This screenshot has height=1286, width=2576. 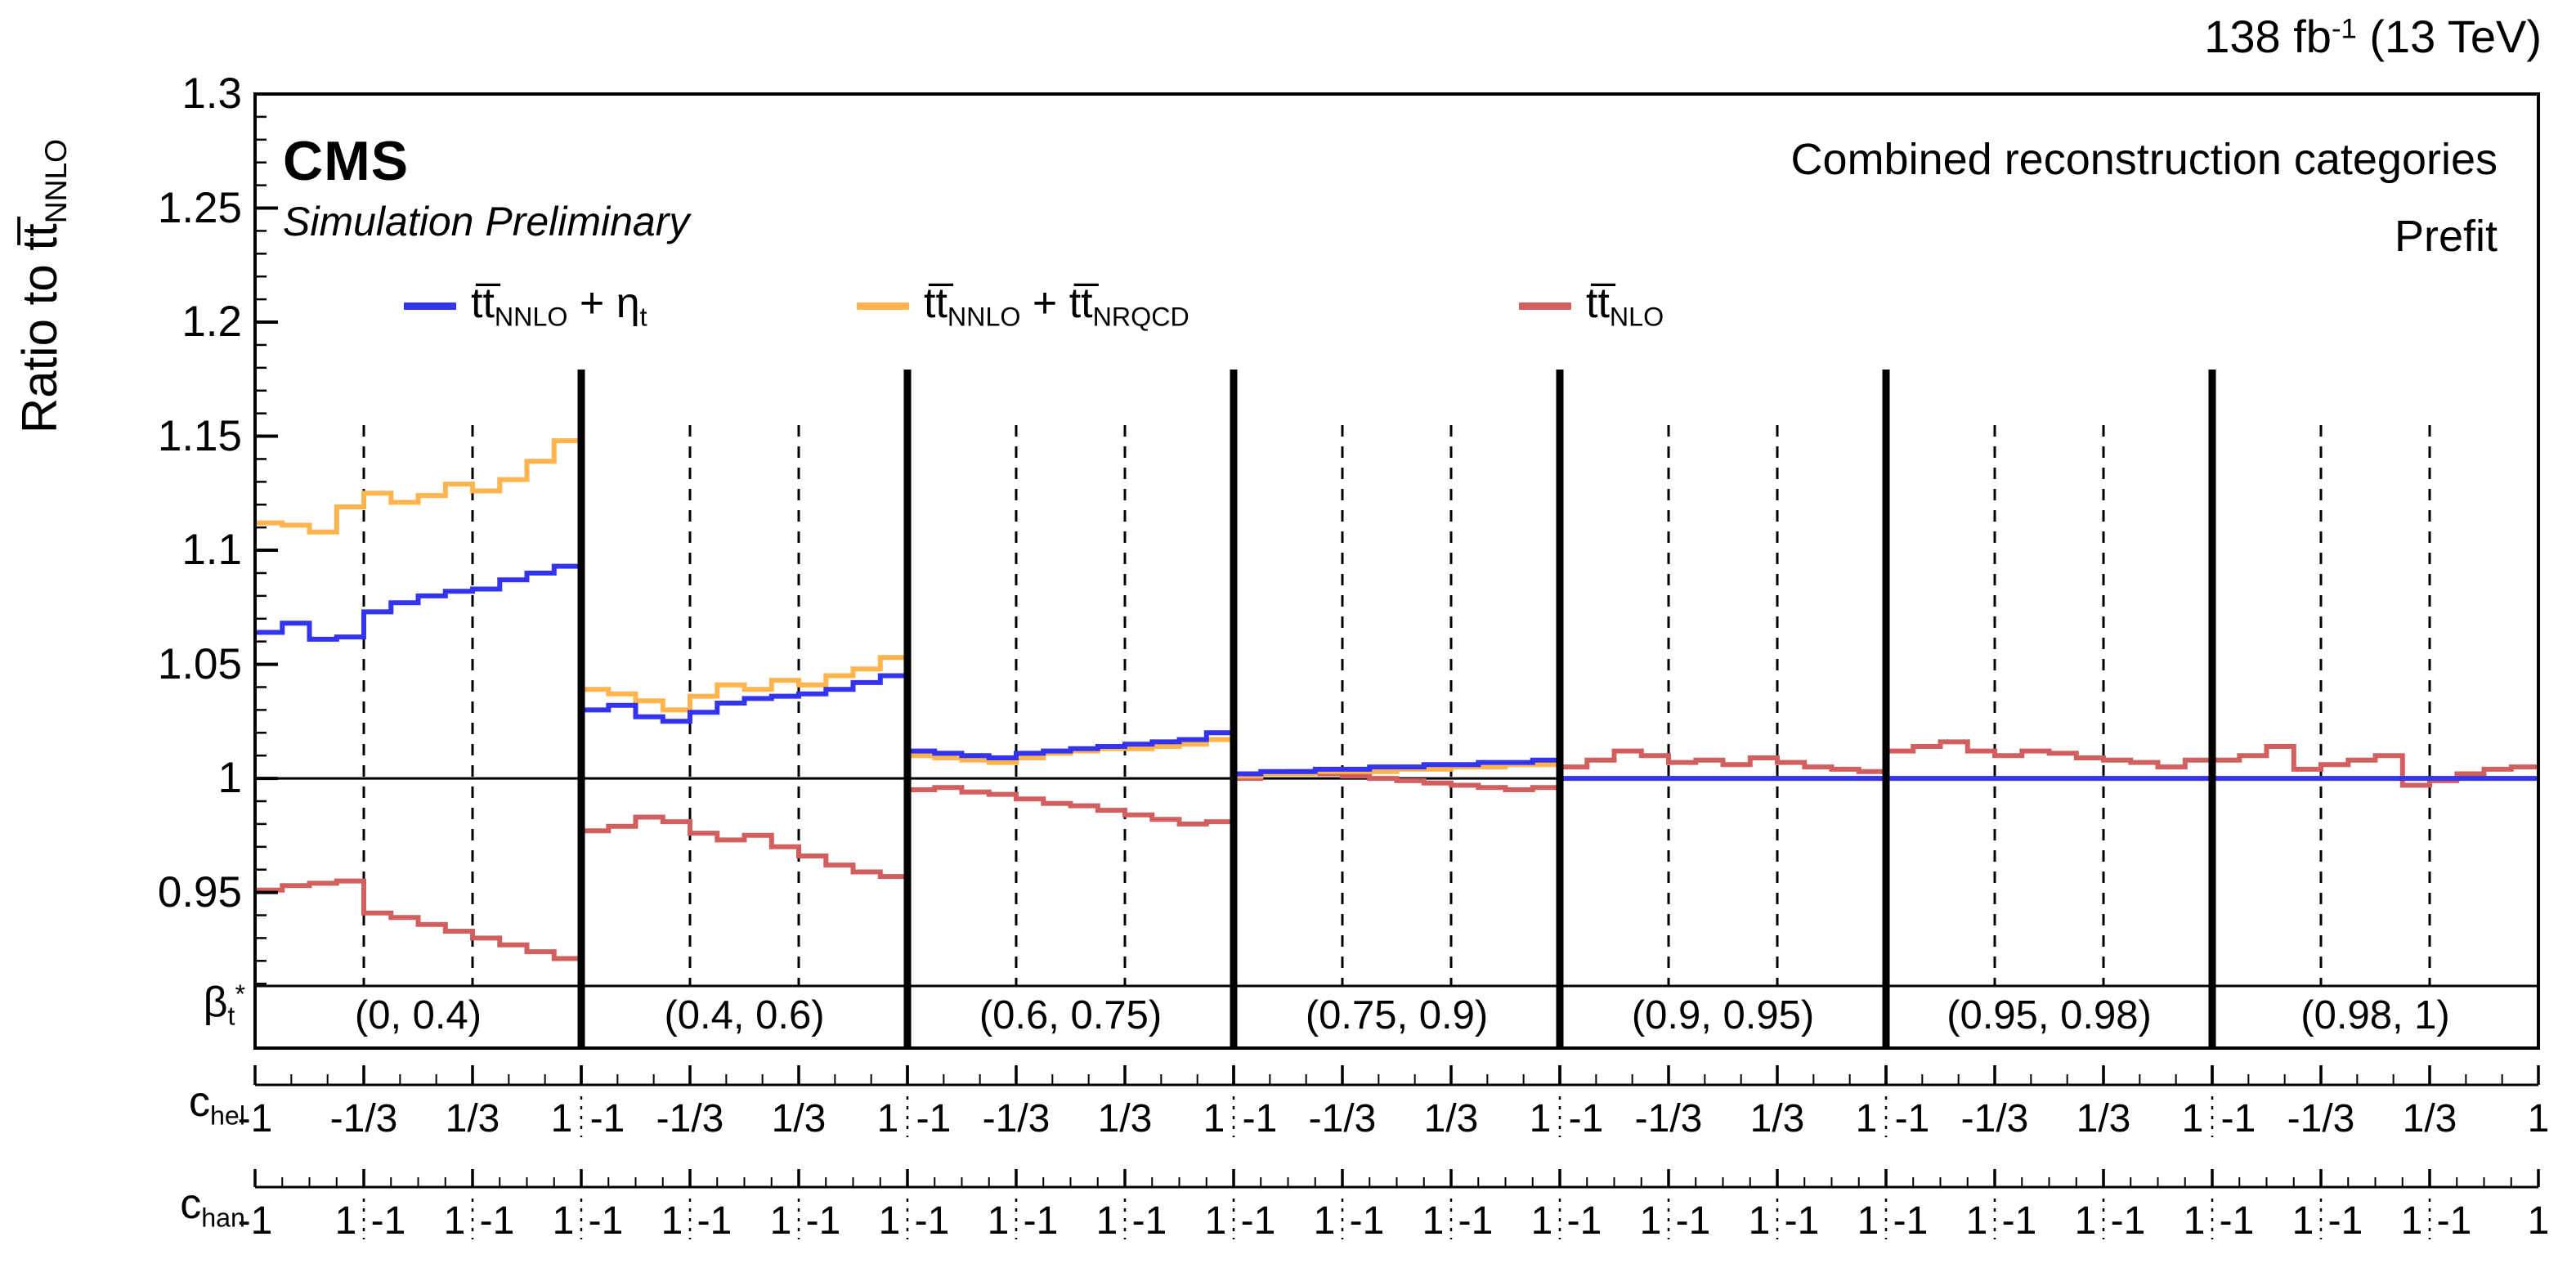 What do you see at coordinates (211, 93) in the screenshot?
I see `y-tick-label: 1.3` at bounding box center [211, 93].